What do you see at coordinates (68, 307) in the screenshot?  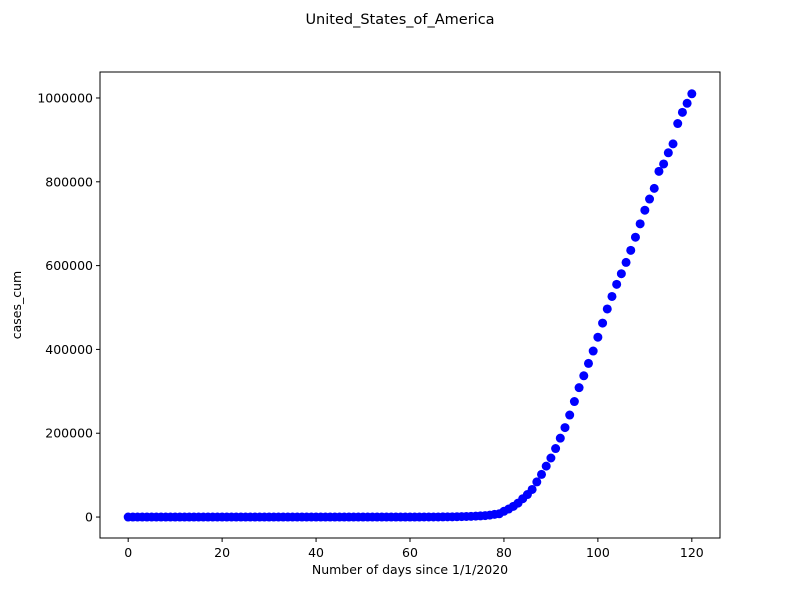 I see `y-axis-ticks: 0 200000 400000 600000 800000 1000000` at bounding box center [68, 307].